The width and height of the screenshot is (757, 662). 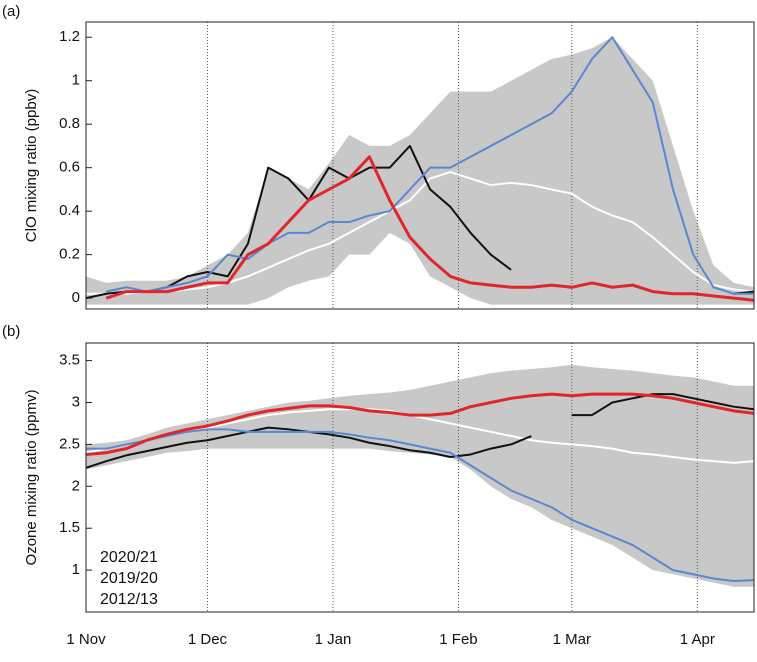 I want to click on x-tick-label: 1 Jan, so click(x=333, y=639).